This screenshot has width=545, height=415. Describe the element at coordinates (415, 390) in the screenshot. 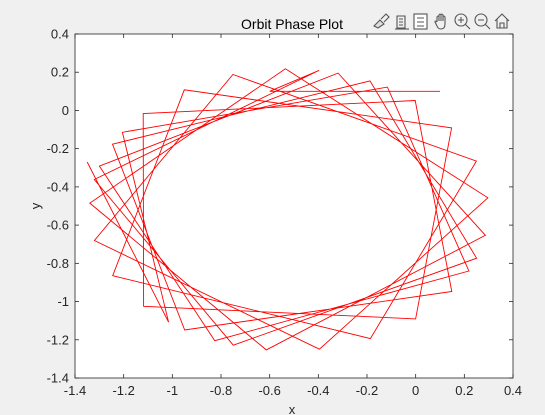

I see `x-tick-label: 0` at that location.